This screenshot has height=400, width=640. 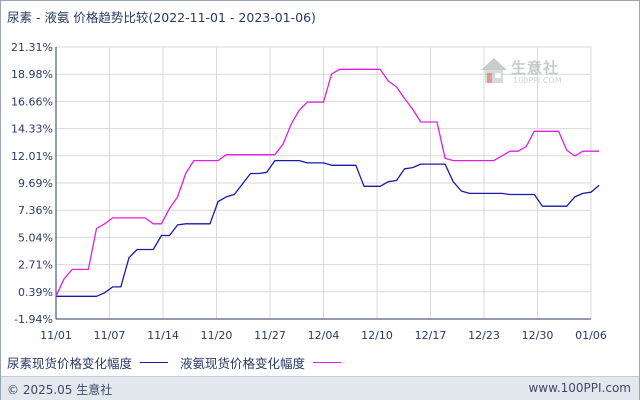 What do you see at coordinates (163, 335) in the screenshot?
I see `x-tick-label: 11/14` at bounding box center [163, 335].